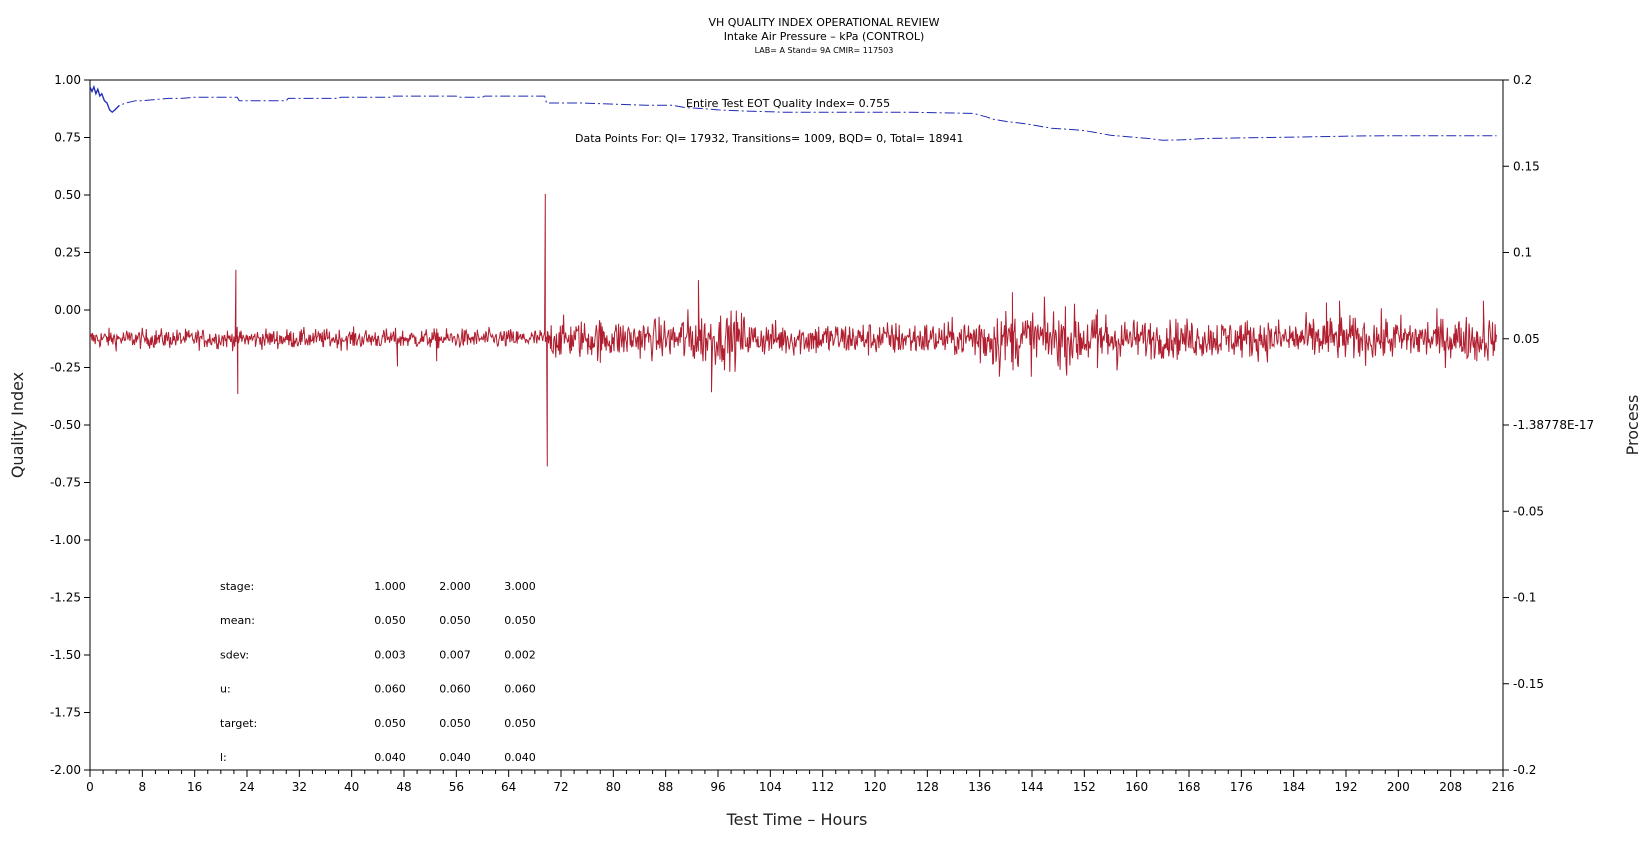  I want to click on x-tick-label: 192, so click(1346, 787).